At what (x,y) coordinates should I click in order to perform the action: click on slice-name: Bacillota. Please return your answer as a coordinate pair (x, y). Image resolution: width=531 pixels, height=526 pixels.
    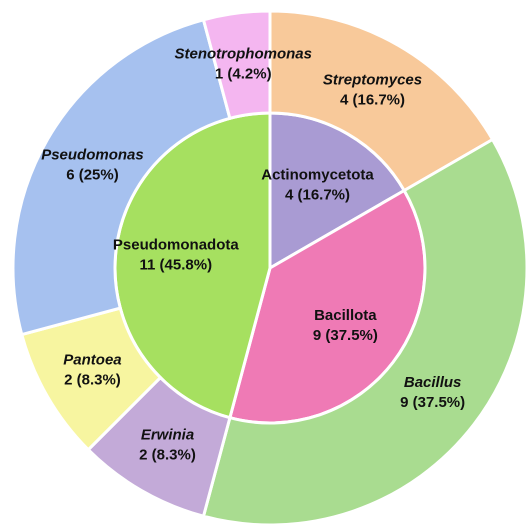
    Looking at the image, I should click on (345, 315).